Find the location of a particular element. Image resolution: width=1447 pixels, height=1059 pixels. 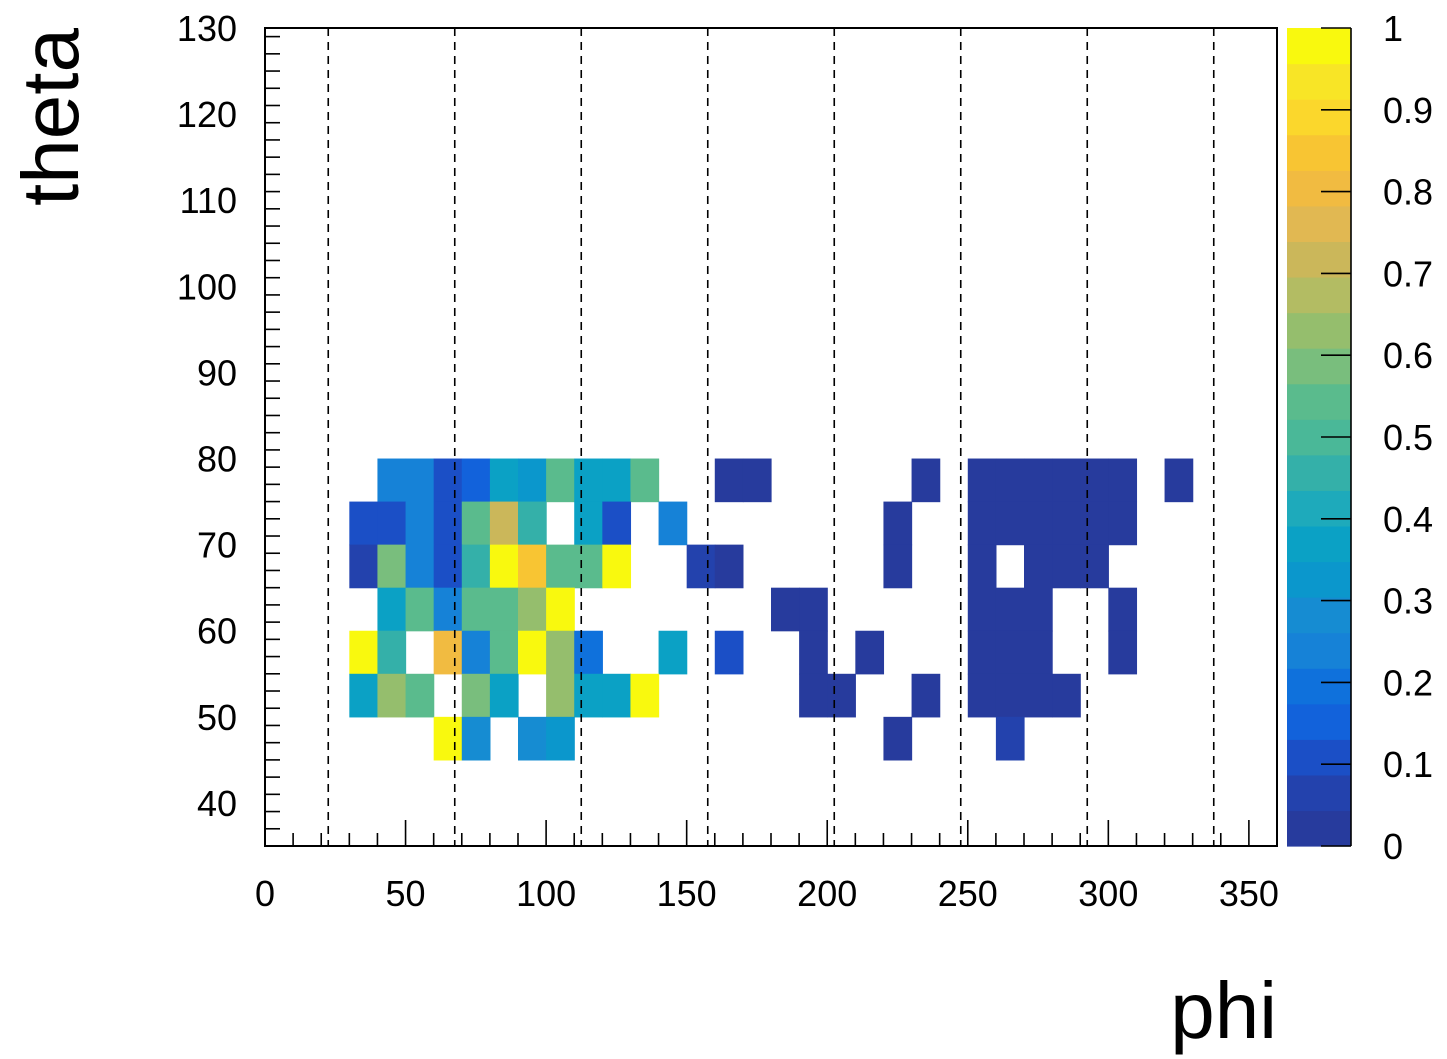

y-tick-label: 80 is located at coordinates (217, 459).